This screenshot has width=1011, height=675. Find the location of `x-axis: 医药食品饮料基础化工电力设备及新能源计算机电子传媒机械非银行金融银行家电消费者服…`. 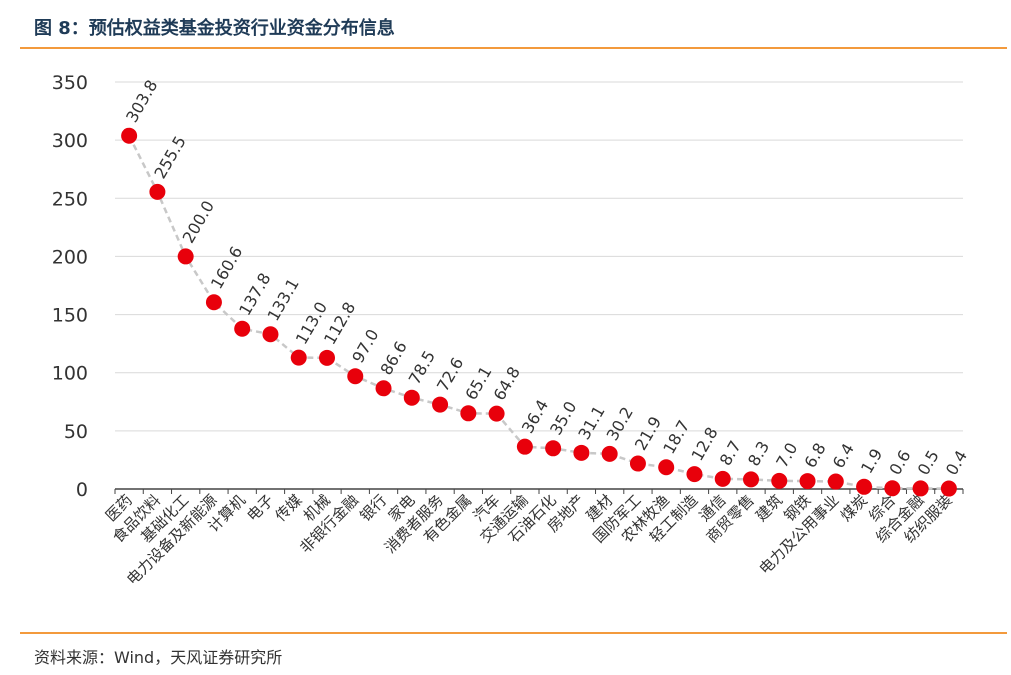

x-axis: 医药食品饮料基础化工电力设备及新能源计算机电子传媒机械非银行金融银行家电消费者服… is located at coordinates (533, 538).